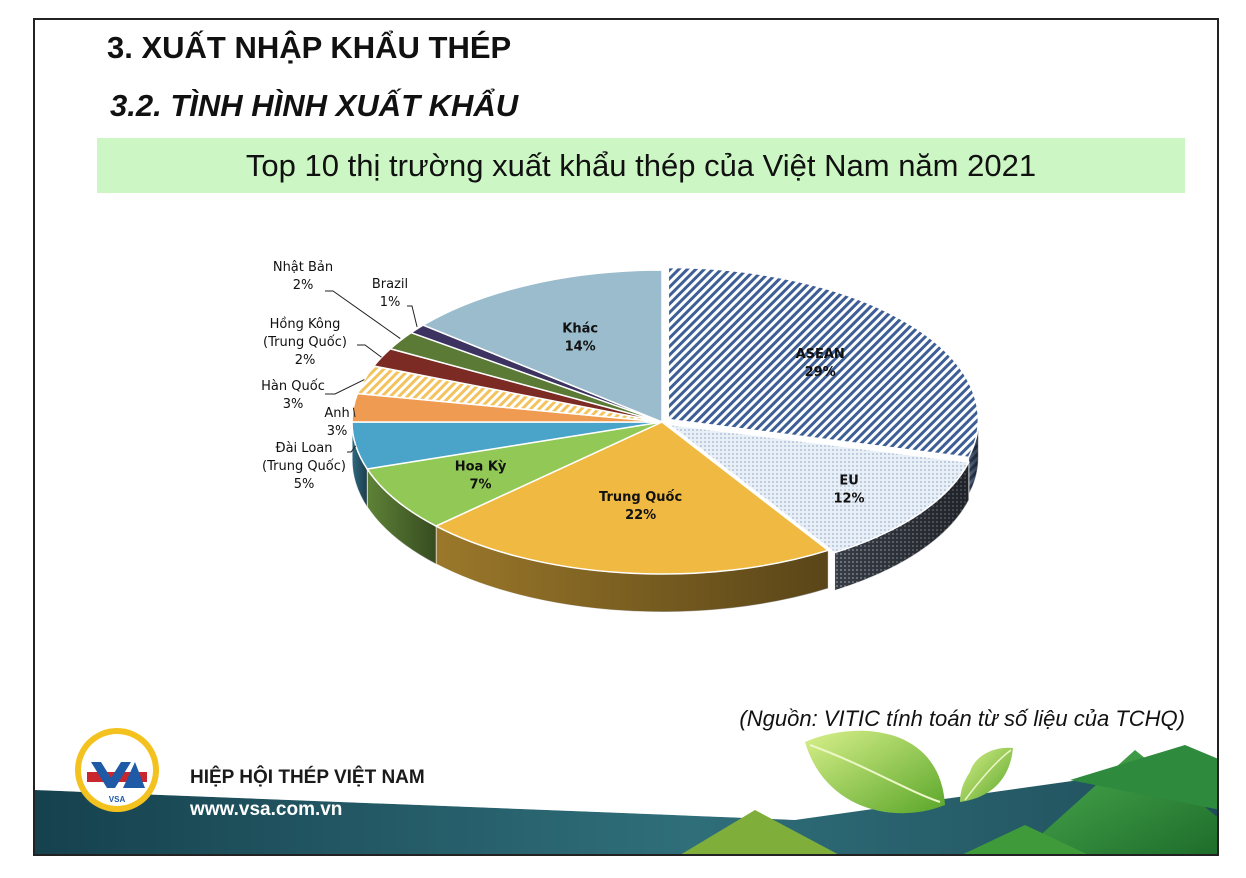  What do you see at coordinates (901, 526) in the screenshot?
I see `pie-side-shade-eu` at bounding box center [901, 526].